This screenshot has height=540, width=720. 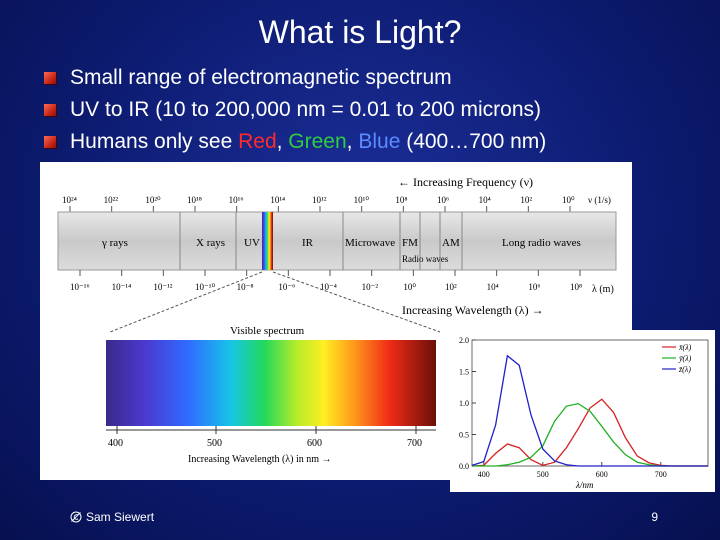 I want to click on wavelength-tick-label: 10⁻⁶, so click(x=286, y=287).